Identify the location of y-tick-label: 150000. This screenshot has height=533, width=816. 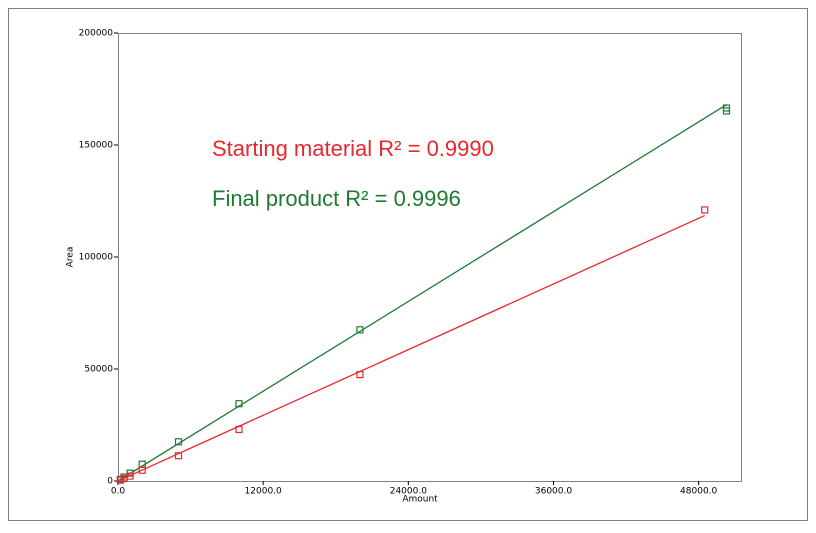
(96, 146).